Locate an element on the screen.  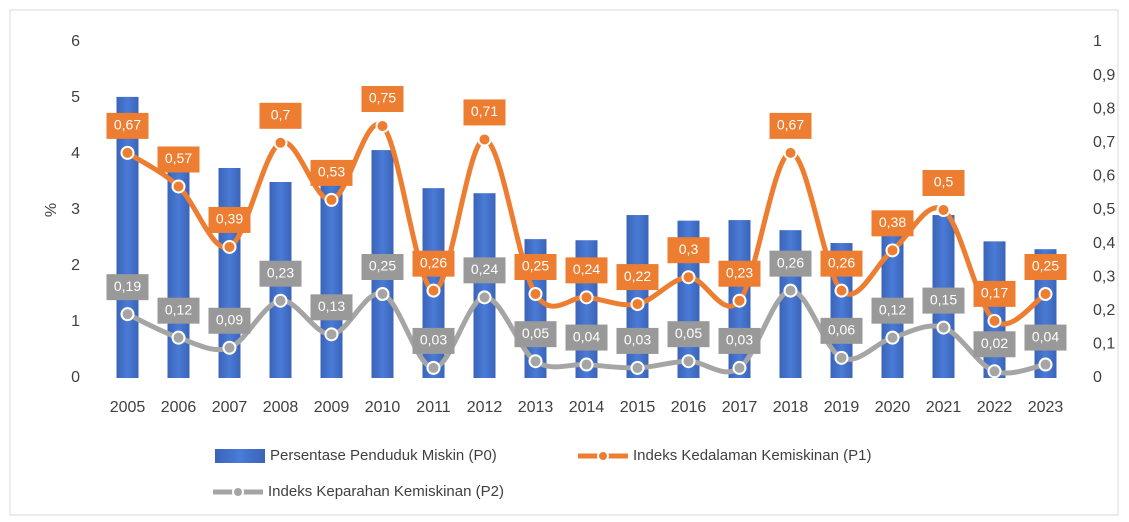
x-tick-label: 2019 is located at coordinates (842, 407).